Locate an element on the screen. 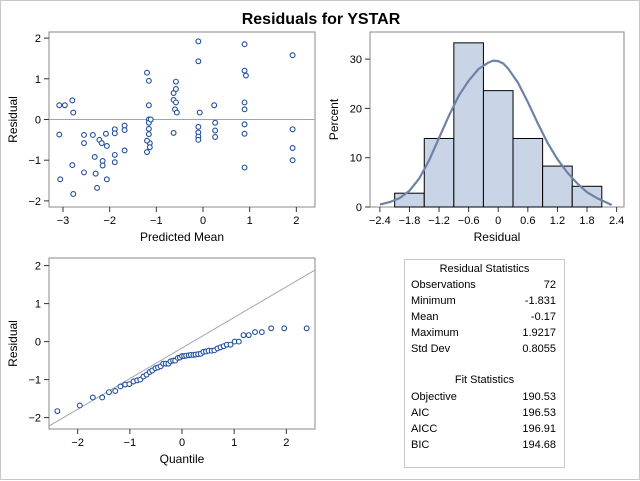  x-tick-label: −1 is located at coordinates (130, 443).